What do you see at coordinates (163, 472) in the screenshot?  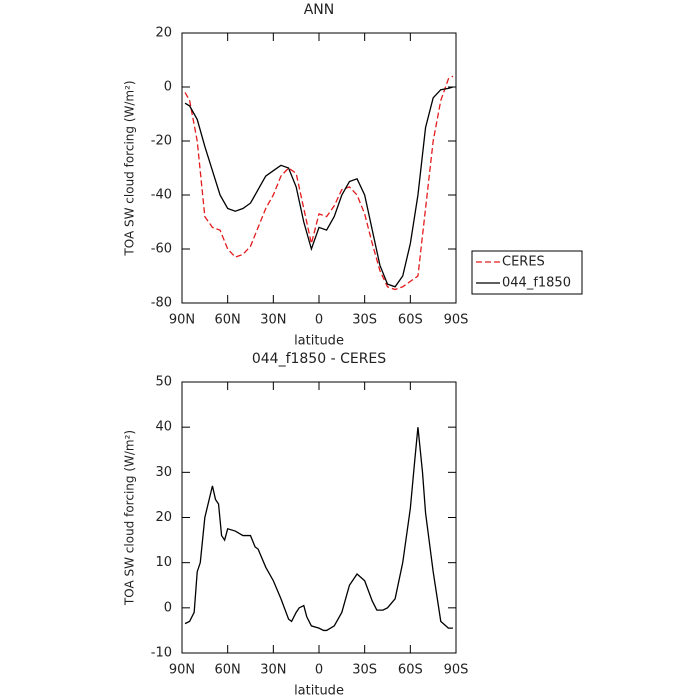 I see `y-tick-label: 30` at bounding box center [163, 472].